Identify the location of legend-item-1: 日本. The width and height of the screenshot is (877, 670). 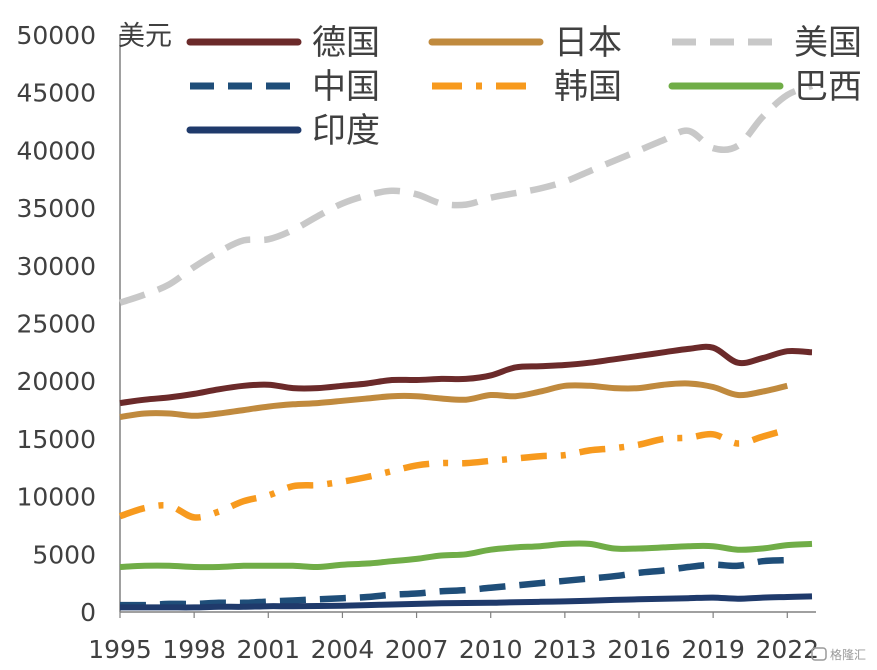
(525, 43).